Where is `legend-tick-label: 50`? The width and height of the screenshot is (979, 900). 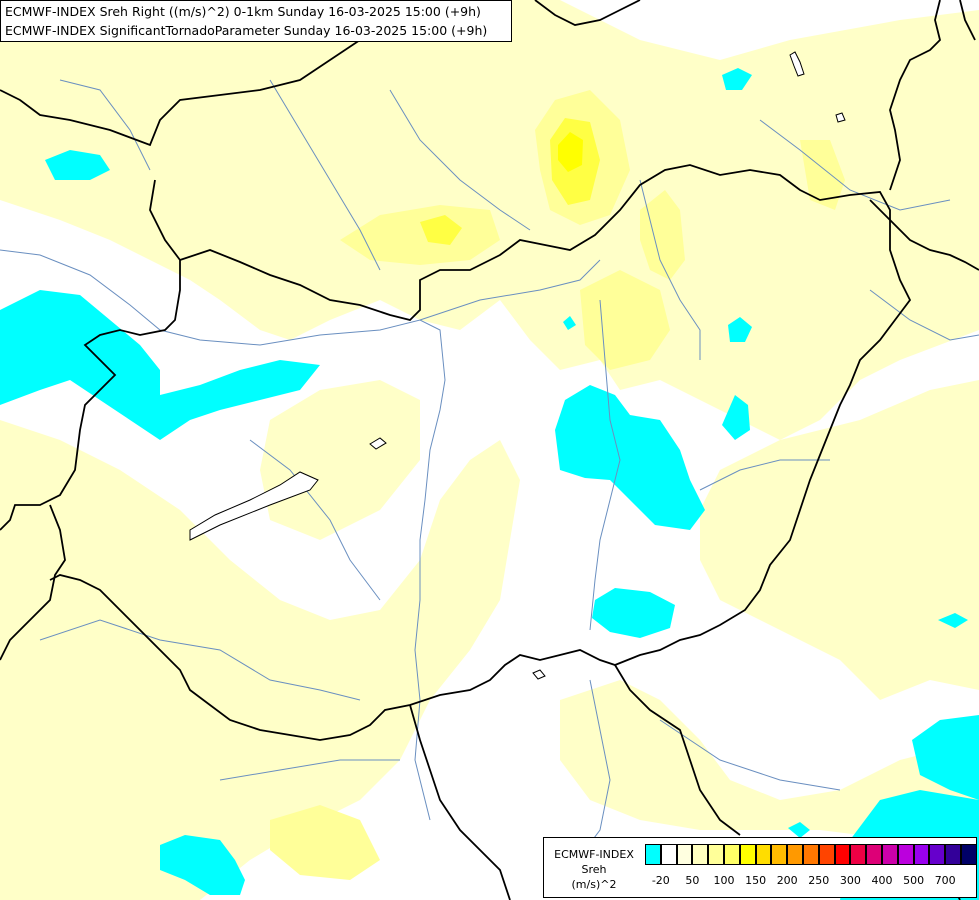 legend-tick-label: 50 is located at coordinates (692, 880).